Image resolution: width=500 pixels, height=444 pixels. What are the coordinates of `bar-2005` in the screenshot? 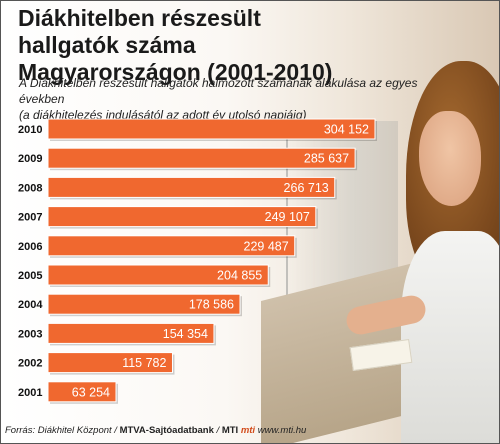 It's located at (158, 275).